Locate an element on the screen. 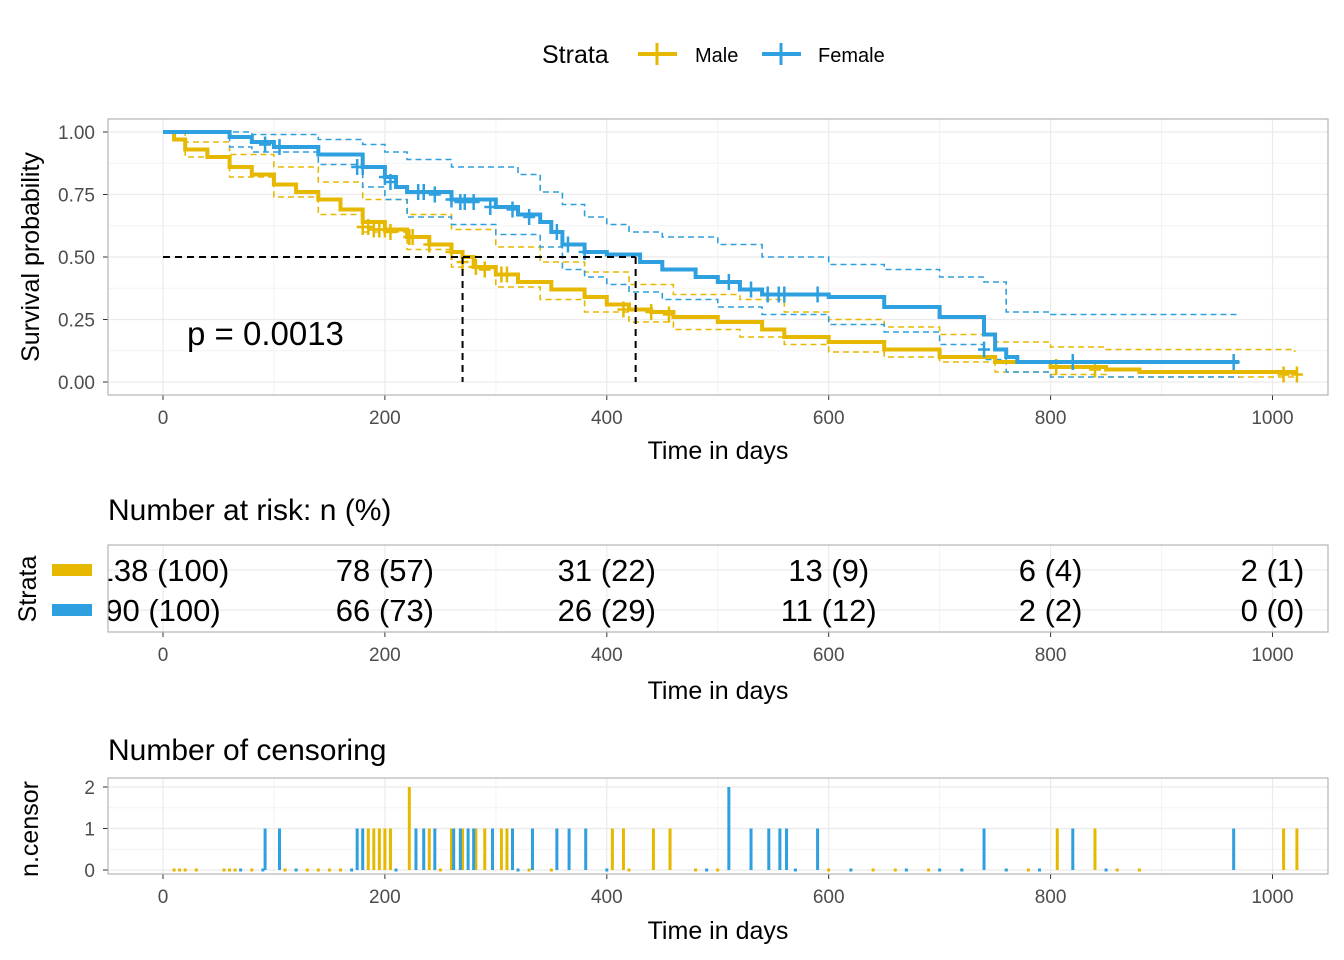  risk-table-x-tick-label: 1000 is located at coordinates (1272, 655).